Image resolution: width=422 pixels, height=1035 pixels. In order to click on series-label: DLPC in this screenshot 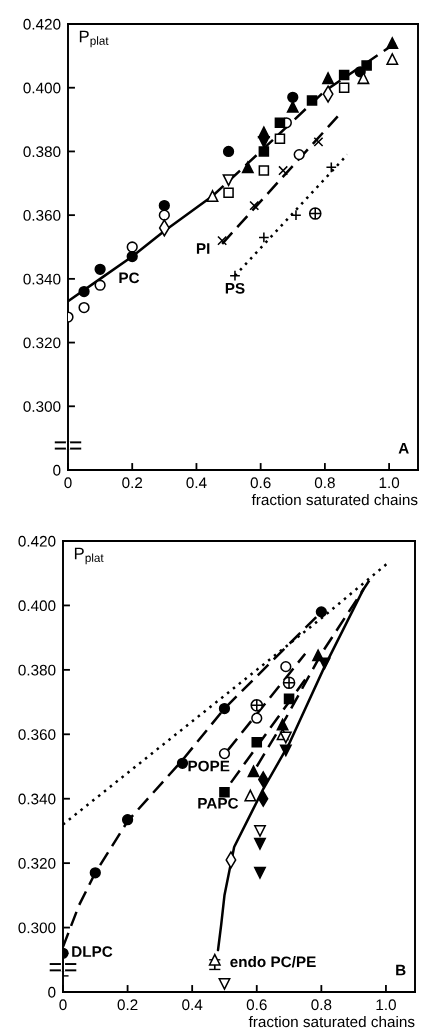, I will do `click(92, 951)`.